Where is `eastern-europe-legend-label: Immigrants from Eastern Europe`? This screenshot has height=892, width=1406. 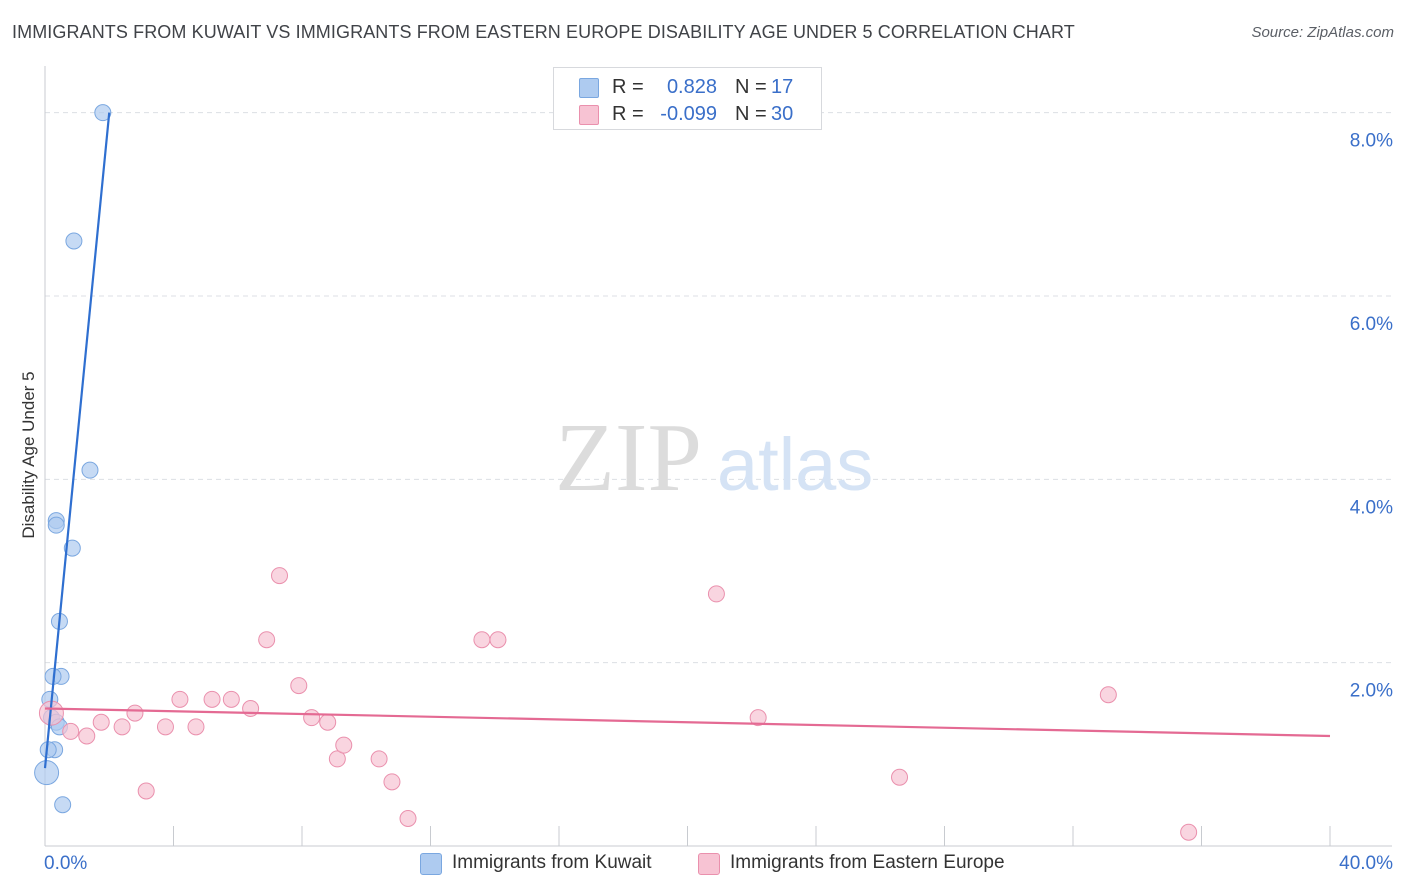 eastern-europe-legend-label: Immigrants from Eastern Europe is located at coordinates (867, 862).